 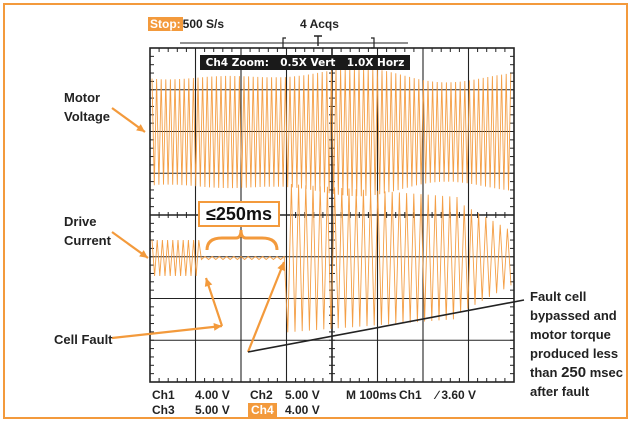 What do you see at coordinates (217, 326) in the screenshot?
I see `cell-fault-arrow-line-head` at bounding box center [217, 326].